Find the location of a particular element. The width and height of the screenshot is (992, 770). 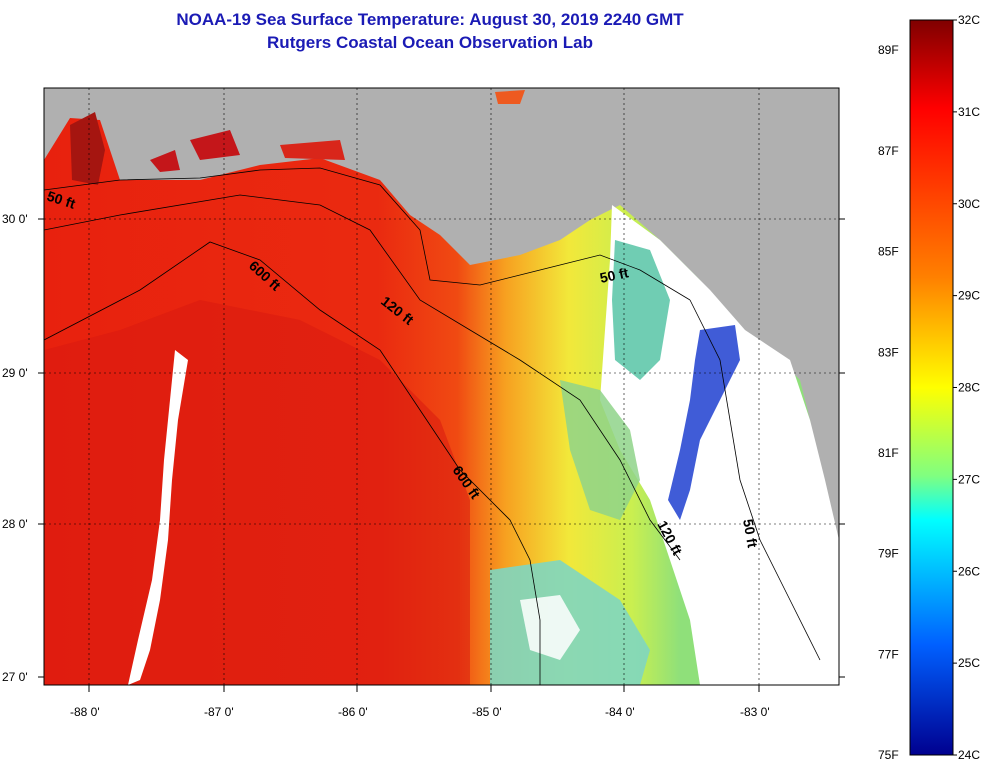

x-tick-label: -84 0' is located at coordinates (620, 712).